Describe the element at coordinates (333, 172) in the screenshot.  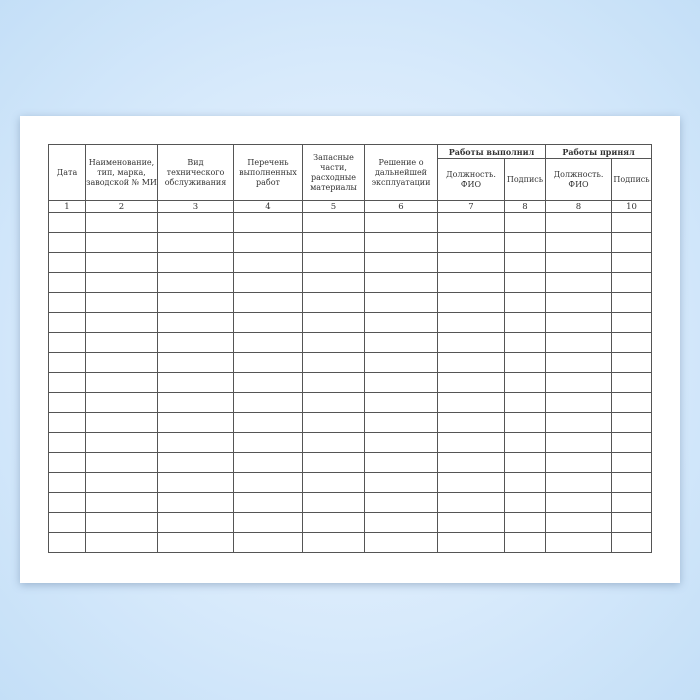
I see `header-parts: Запасные части, расходные материалы` at that location.